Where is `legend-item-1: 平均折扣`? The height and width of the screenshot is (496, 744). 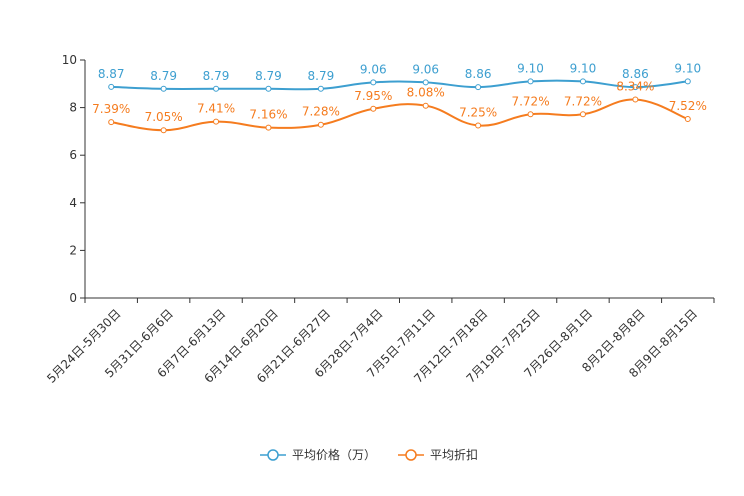
legend-item-1: 平均折扣 is located at coordinates (438, 454).